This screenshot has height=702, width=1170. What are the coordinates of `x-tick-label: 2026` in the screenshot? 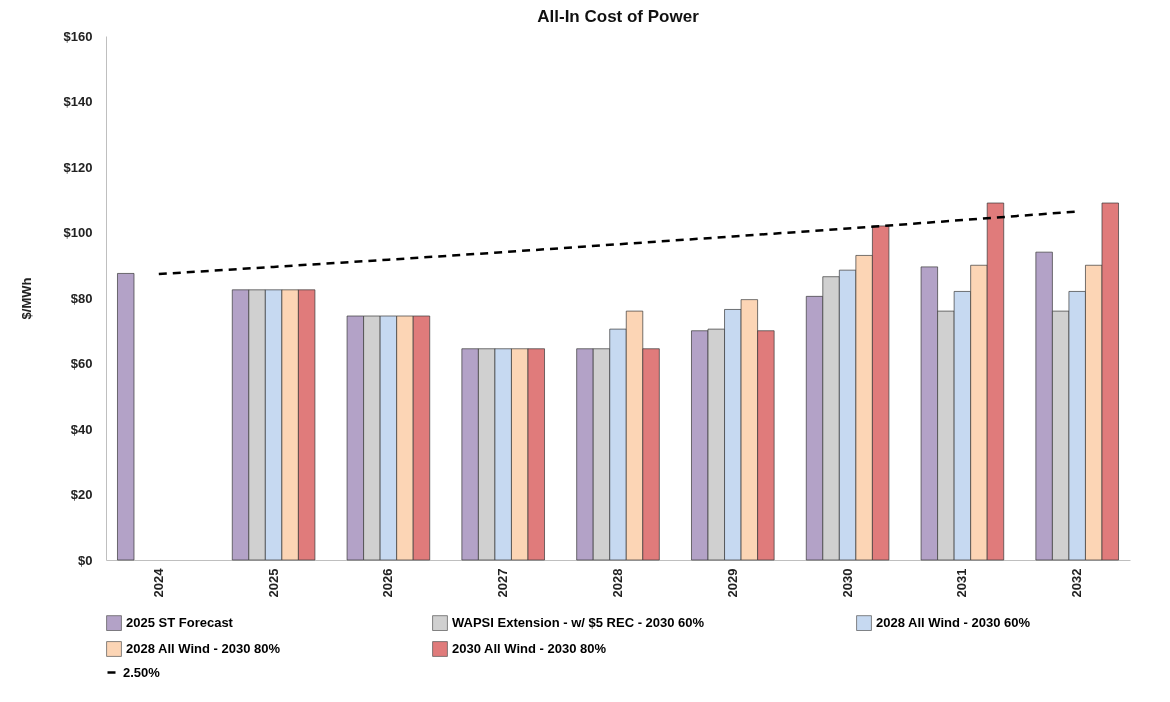 It's located at (388, 583).